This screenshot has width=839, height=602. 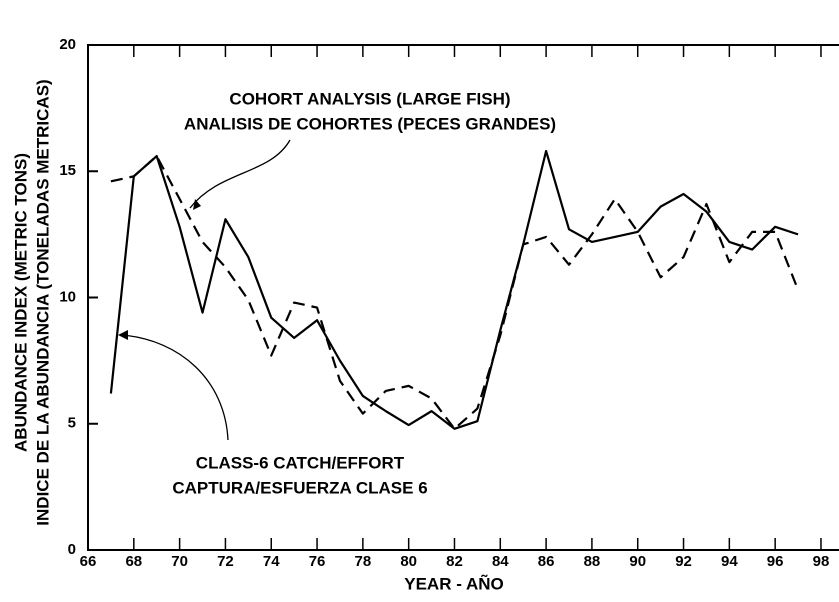 I want to click on annotation: COHORT ANALYSIS (LARGE FISH), so click(x=369, y=98).